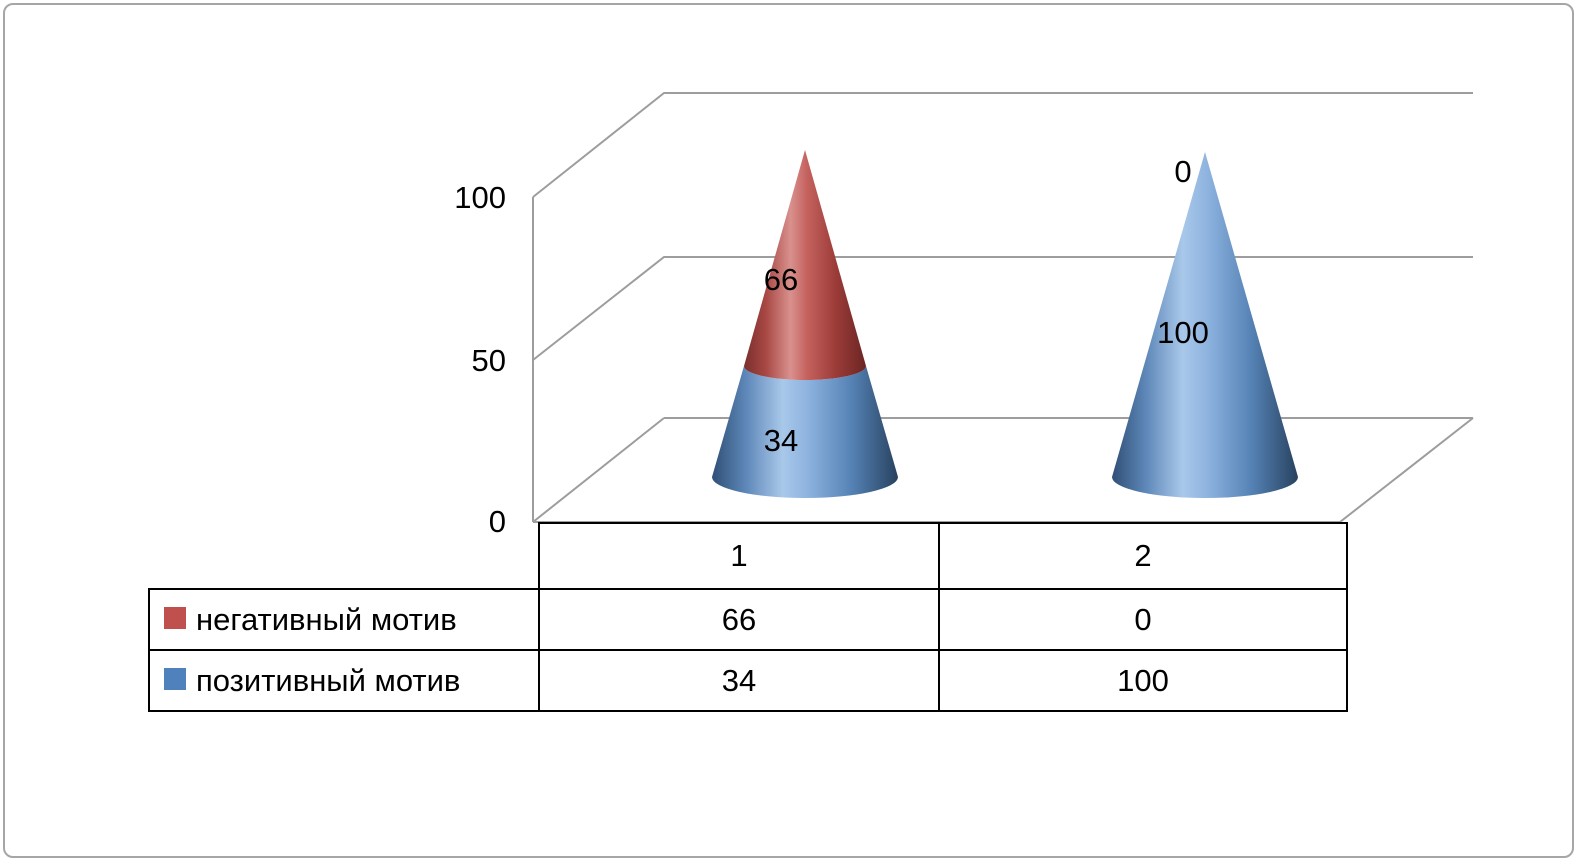 The height and width of the screenshot is (861, 1577). I want to click on data-label-cone2-positive: 100, so click(1183, 332).